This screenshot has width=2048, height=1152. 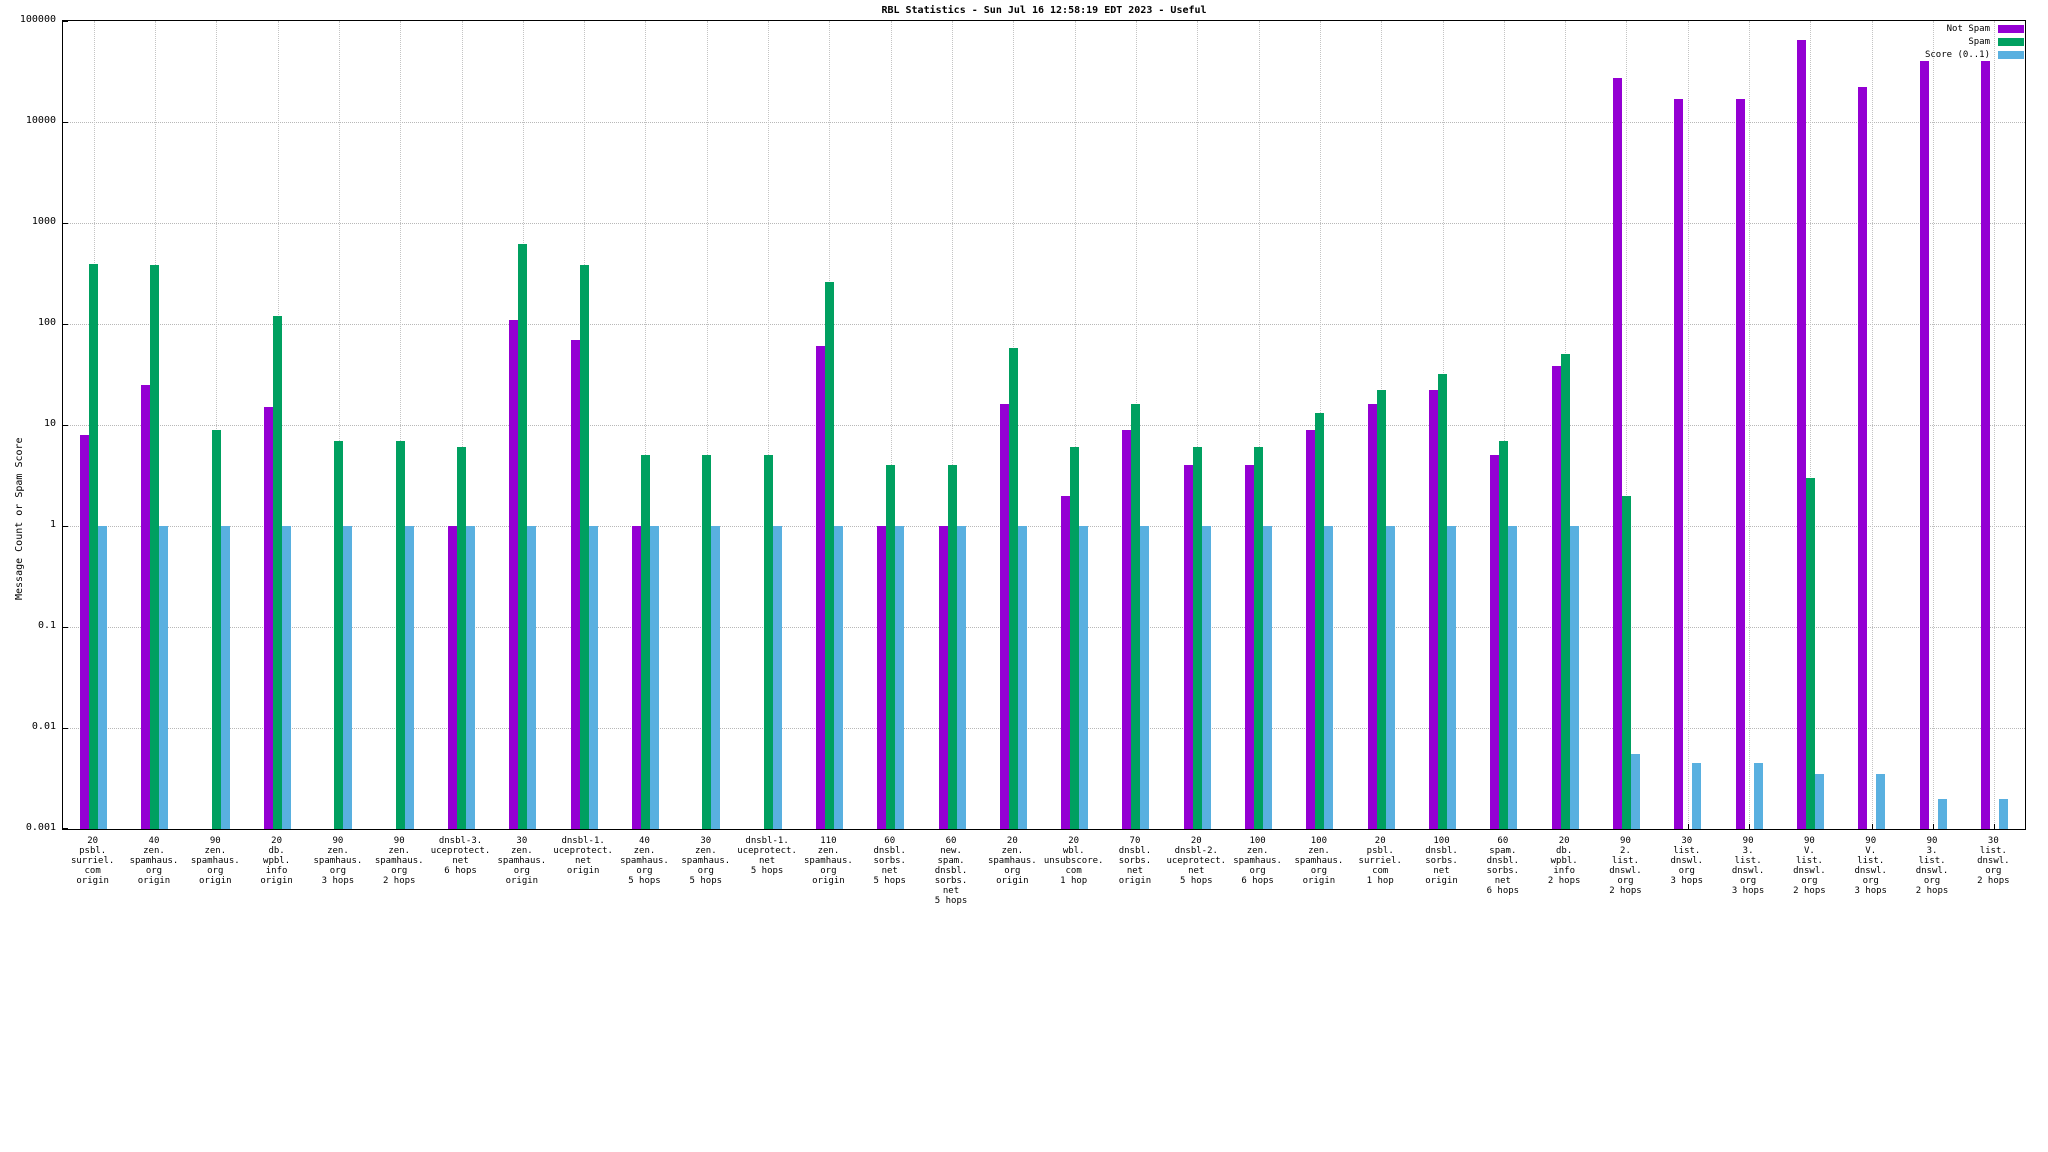 I want to click on x-category-label: 70 dnsbl. sorbs. net origin, so click(x=1135, y=861).